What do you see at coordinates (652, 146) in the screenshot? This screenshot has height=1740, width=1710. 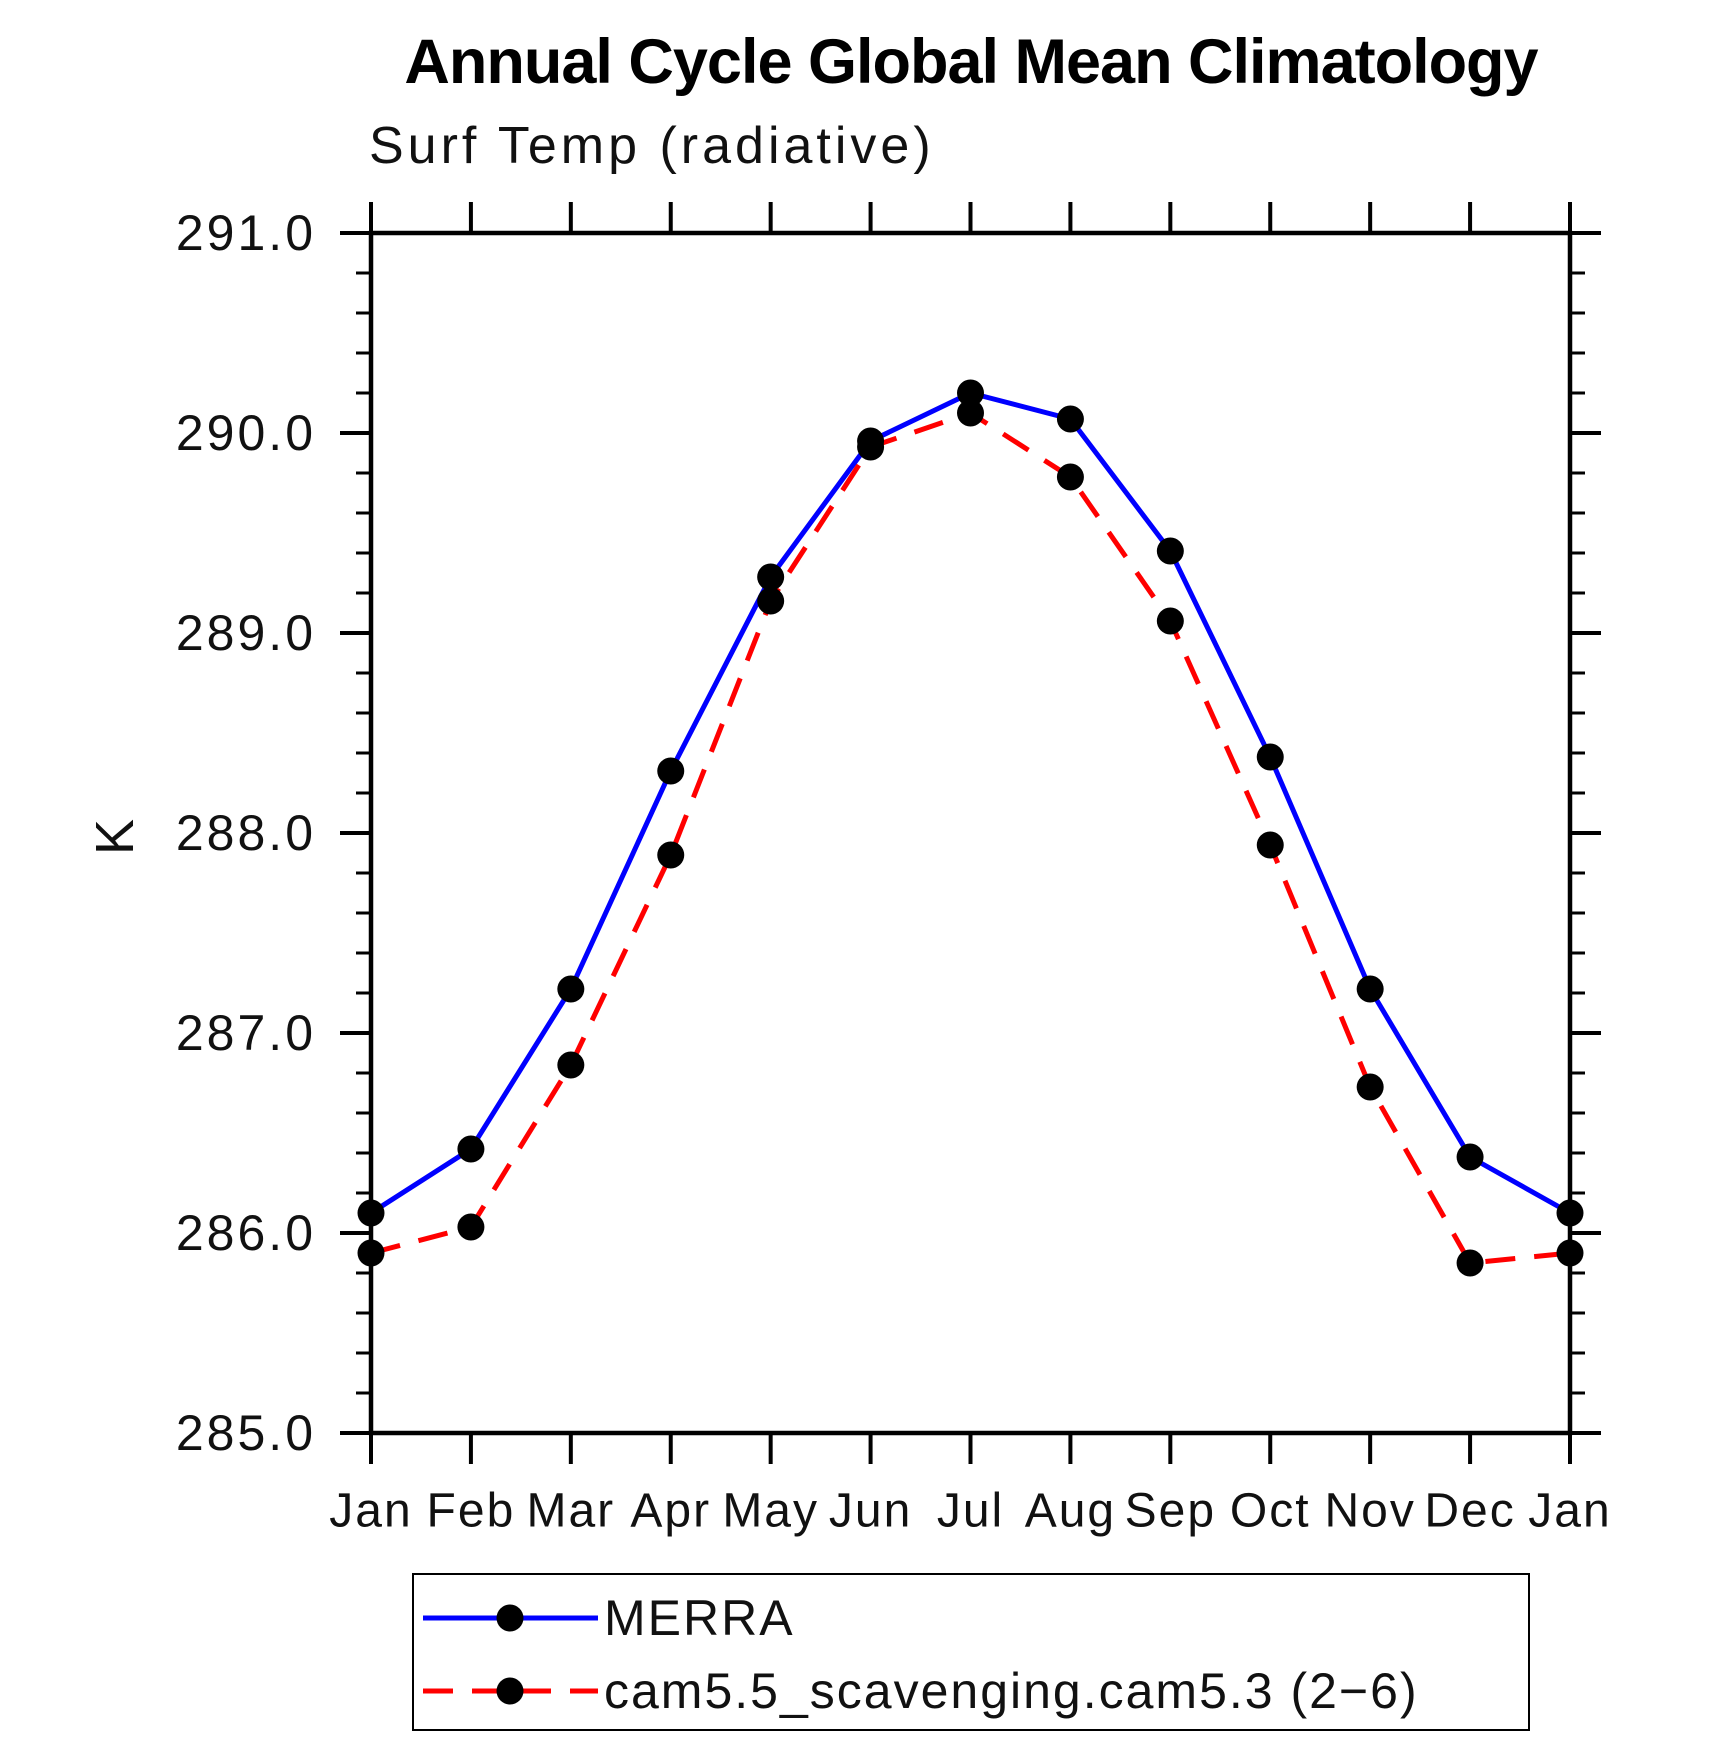 I see `chart-subtitle: Surf Temp (radiative)` at bounding box center [652, 146].